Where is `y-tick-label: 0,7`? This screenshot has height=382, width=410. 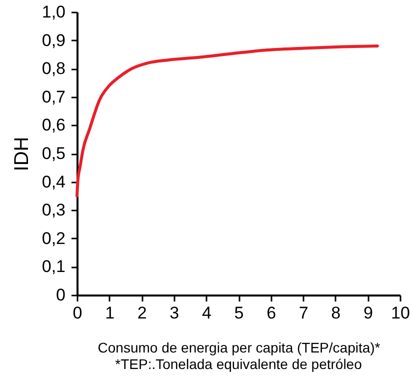
y-tick-label: 0,7 is located at coordinates (54, 96).